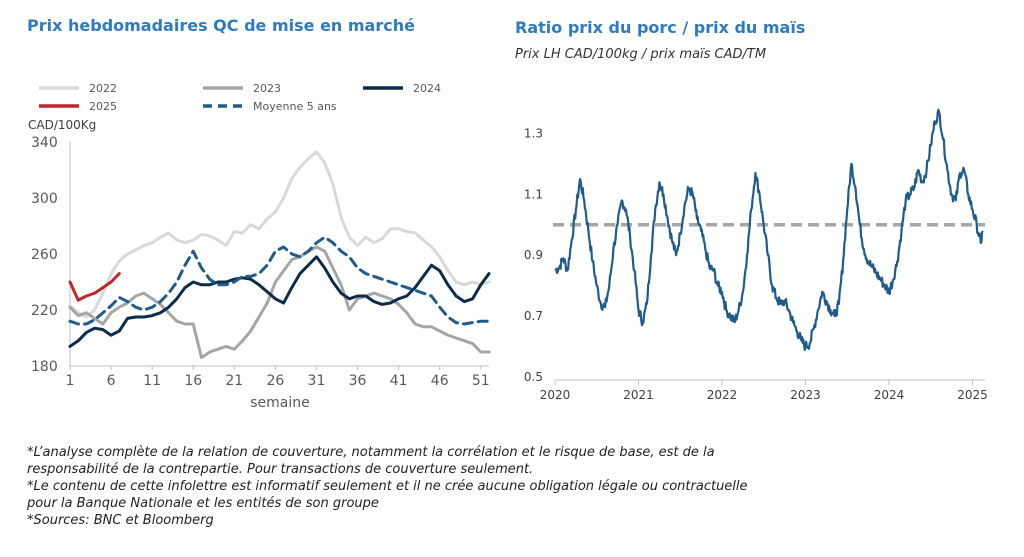  Describe the element at coordinates (275, 381) in the screenshot. I see `x-tick-label: 26` at that location.